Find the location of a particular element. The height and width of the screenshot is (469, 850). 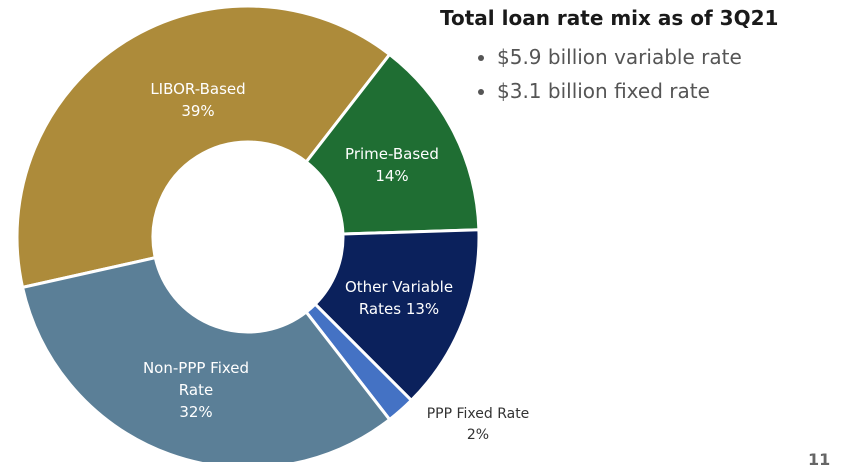

category-label: PPP Fixed Rate is located at coordinates (478, 414).